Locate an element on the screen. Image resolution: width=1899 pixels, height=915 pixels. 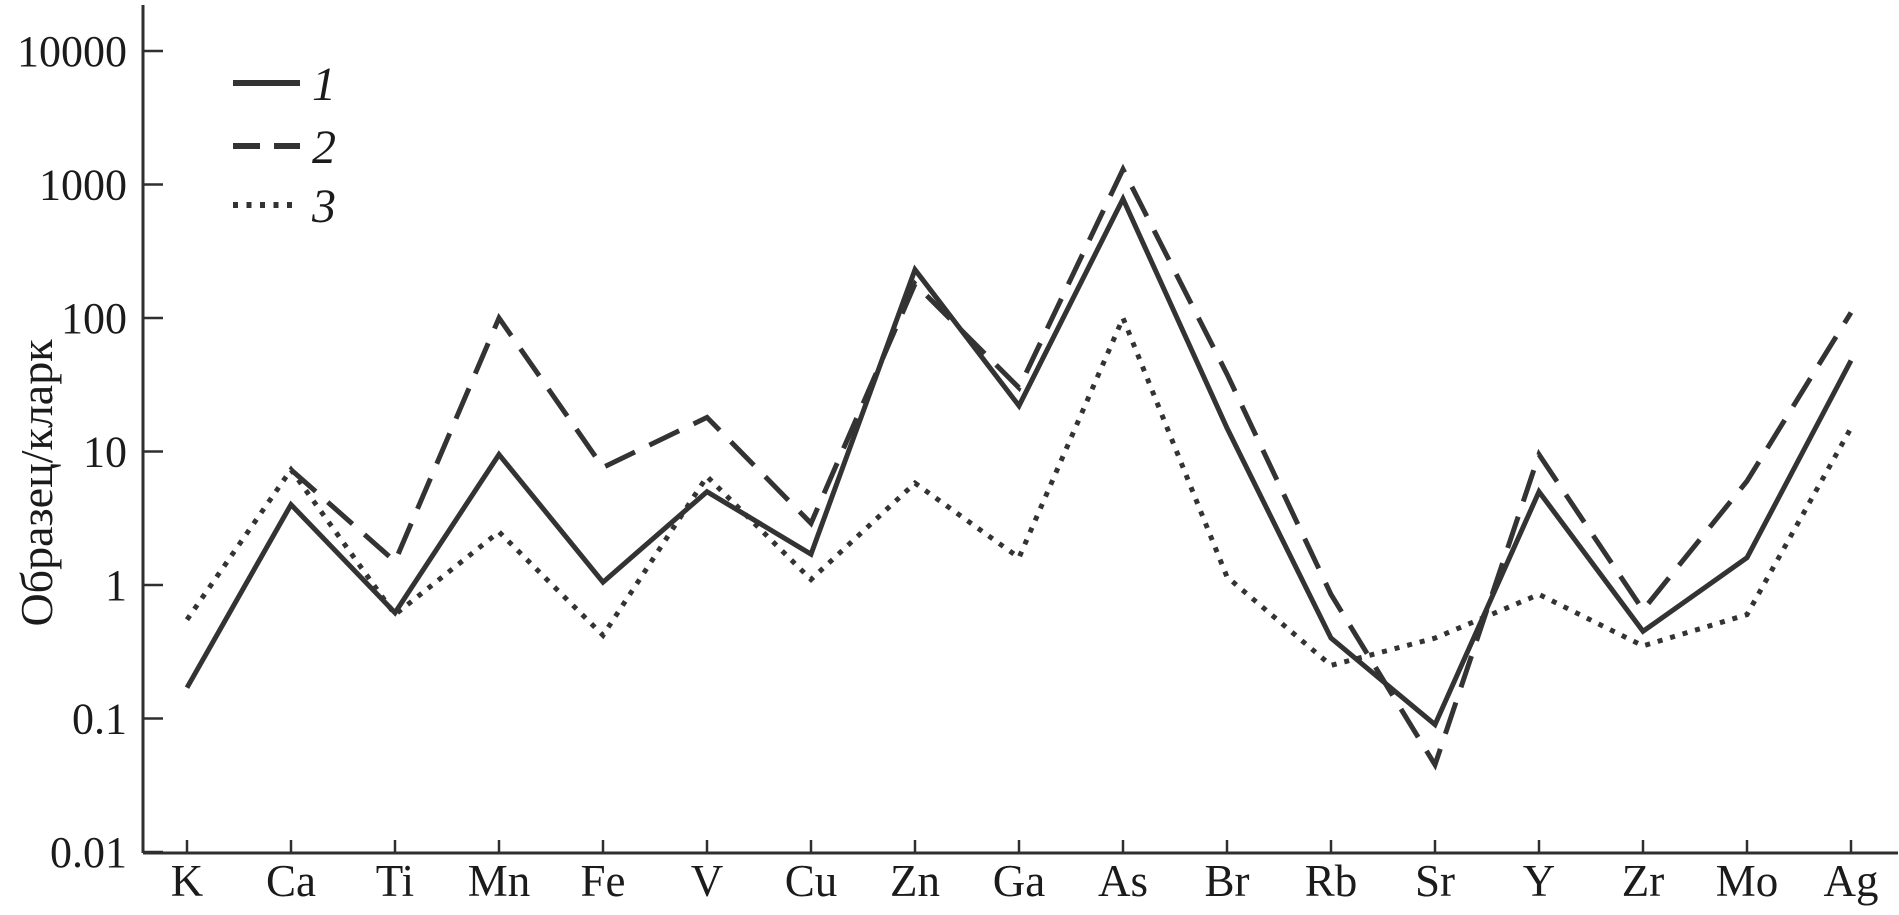
y-axis-tick-label: 100 is located at coordinates (94, 318).